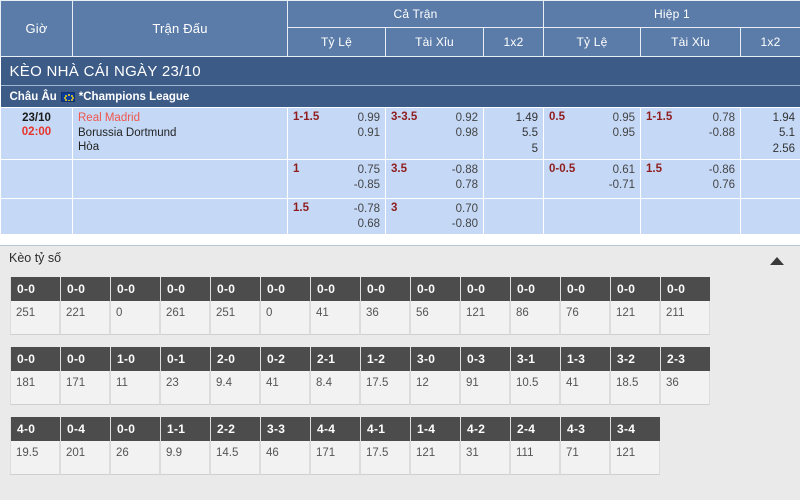  Describe the element at coordinates (235, 446) in the screenshot. I see `correct-score-cell: 2-2 14.5` at that location.